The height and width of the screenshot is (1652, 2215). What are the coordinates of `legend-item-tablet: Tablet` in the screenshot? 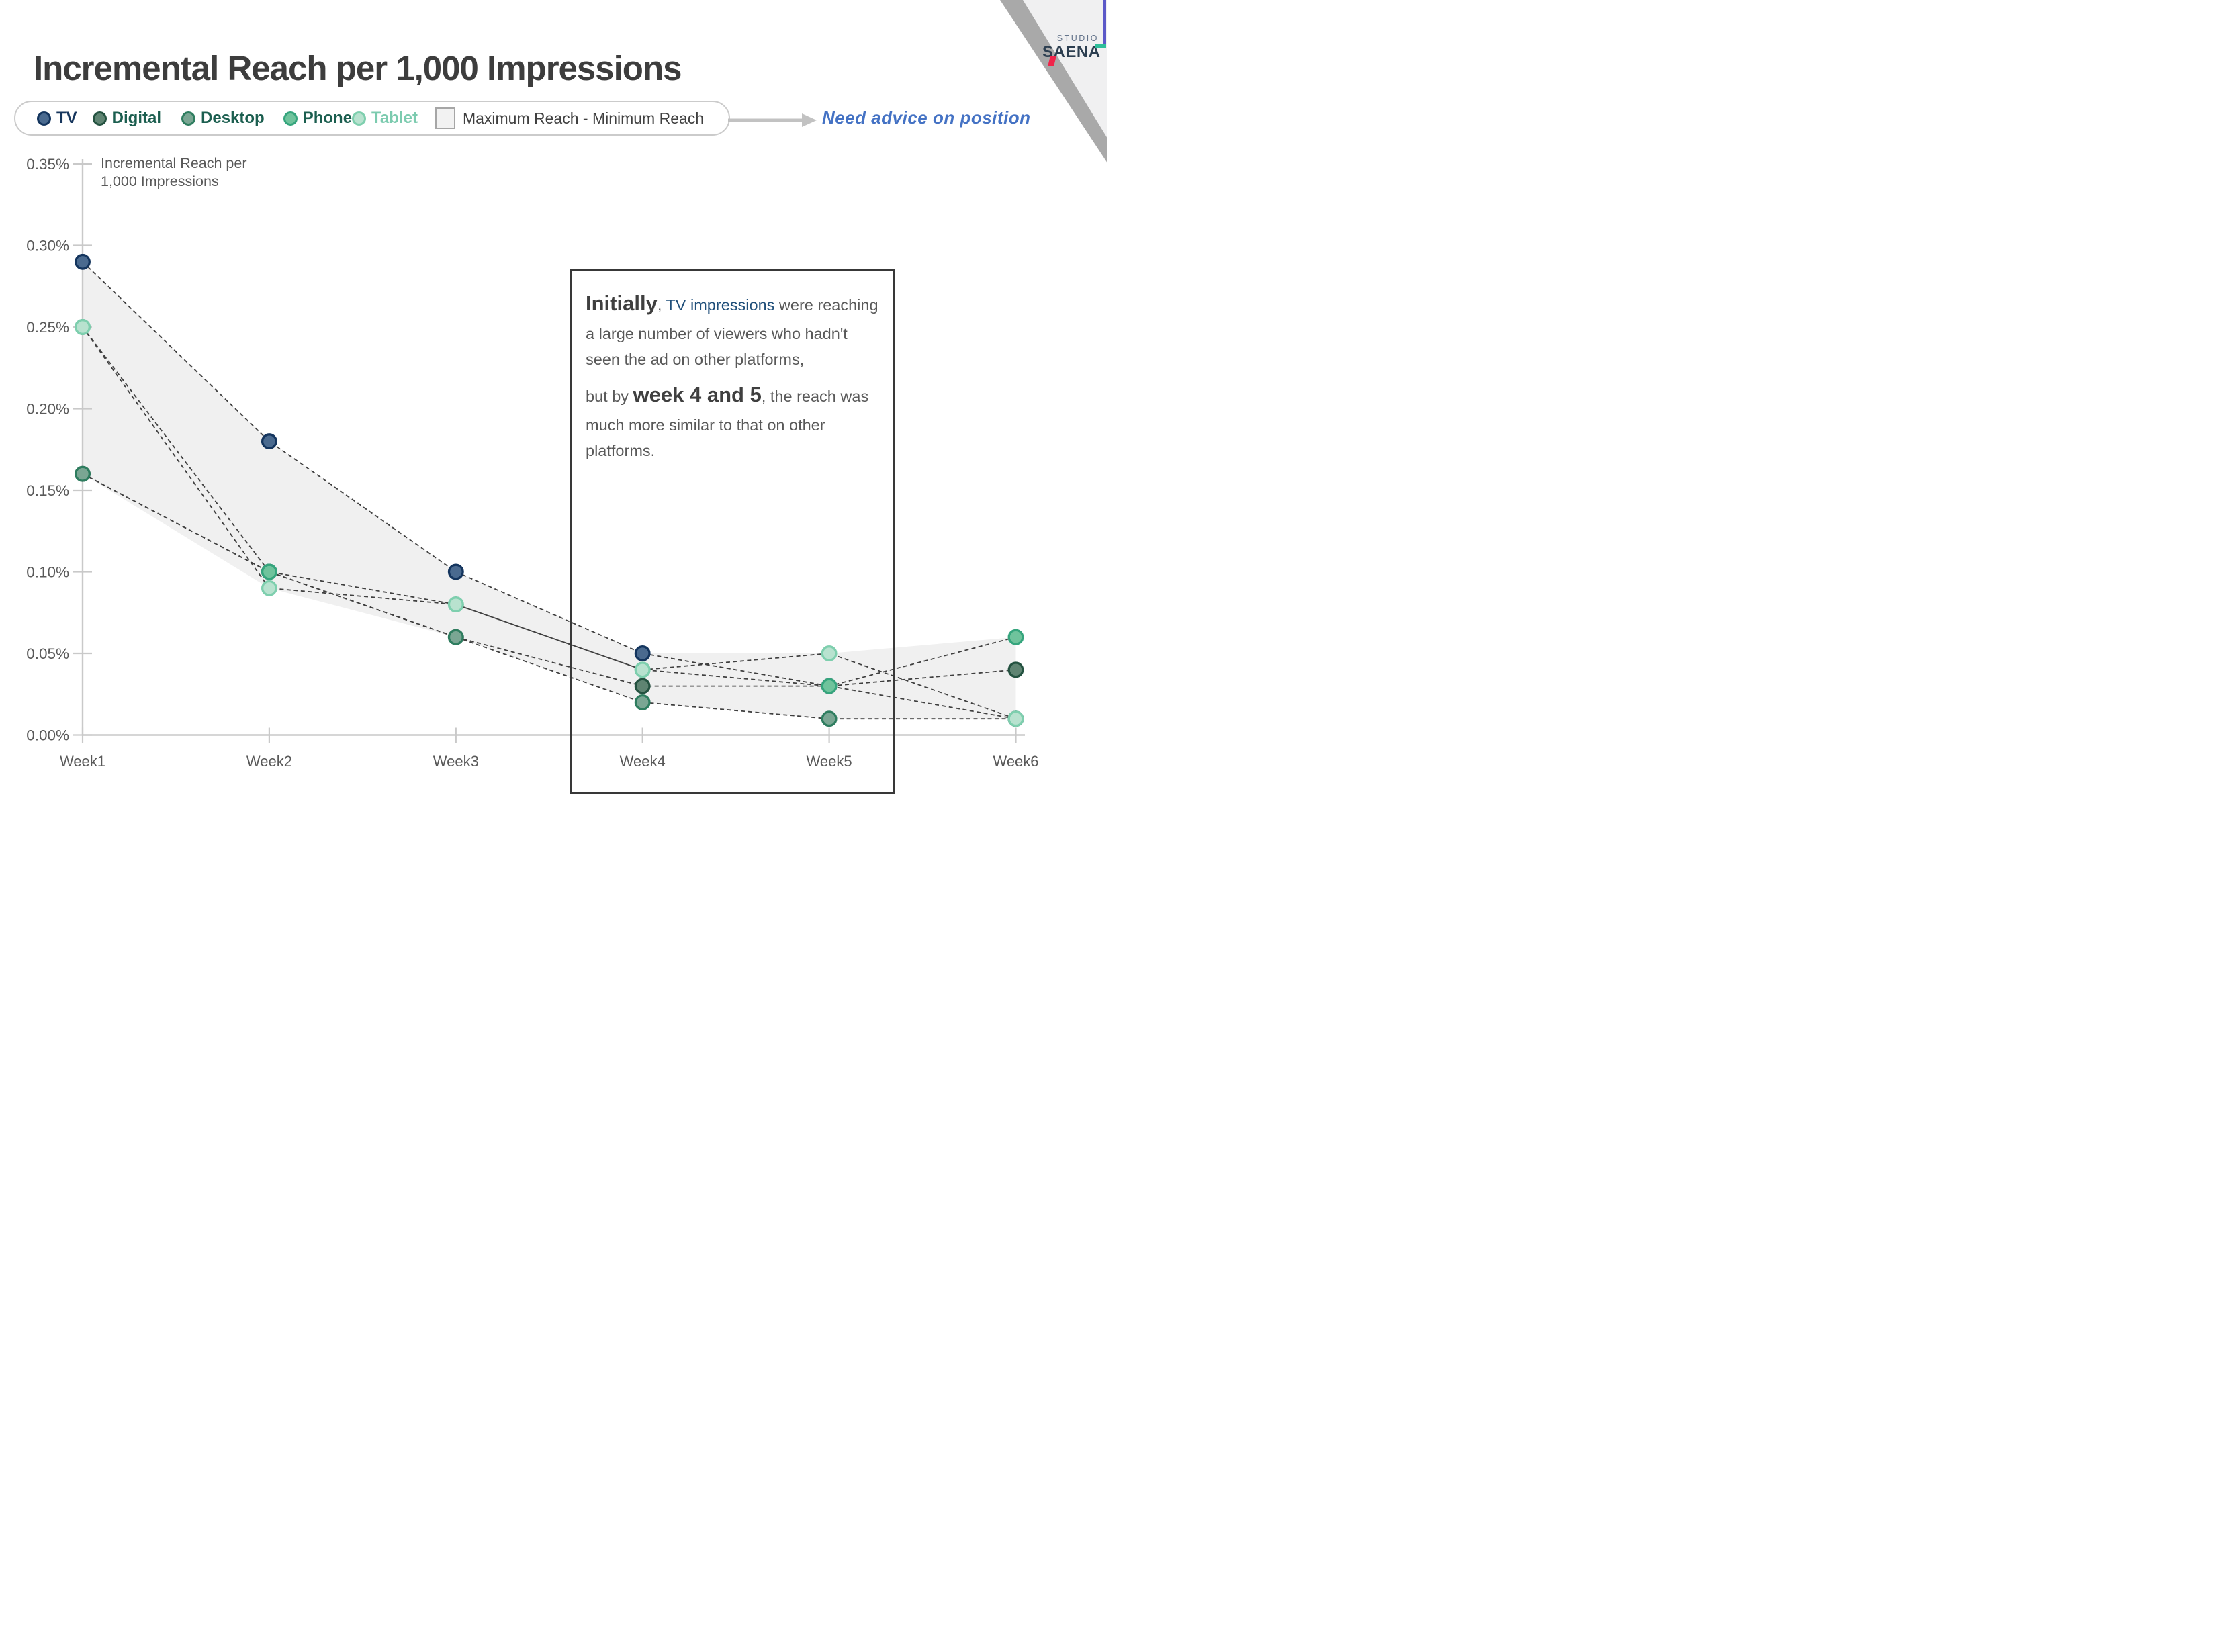 It's located at (385, 118).